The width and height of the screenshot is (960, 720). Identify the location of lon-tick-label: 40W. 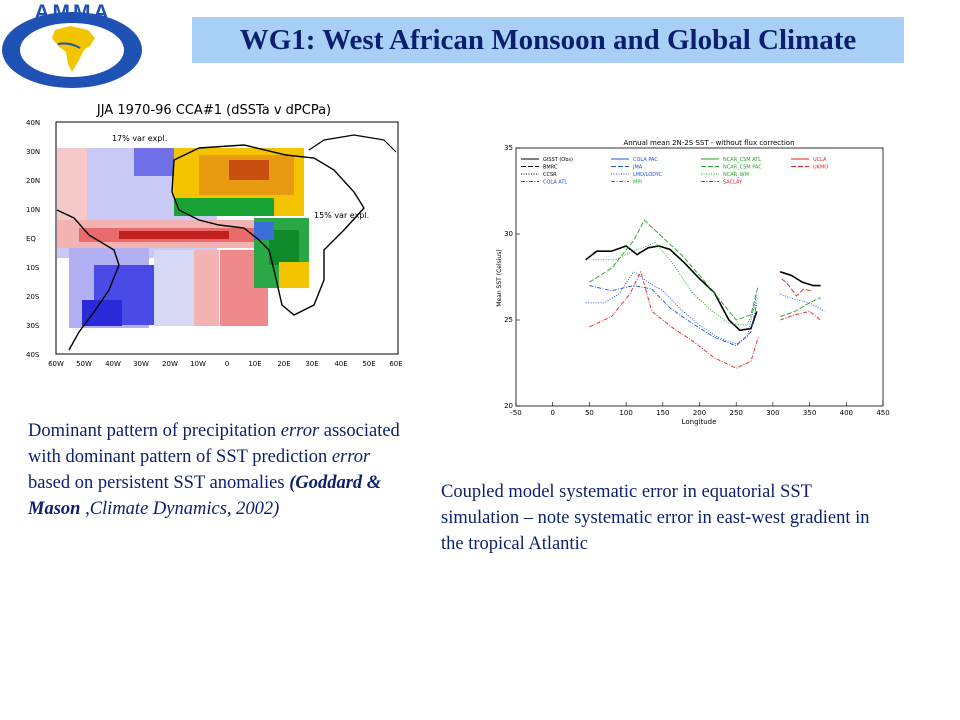
(113, 364).